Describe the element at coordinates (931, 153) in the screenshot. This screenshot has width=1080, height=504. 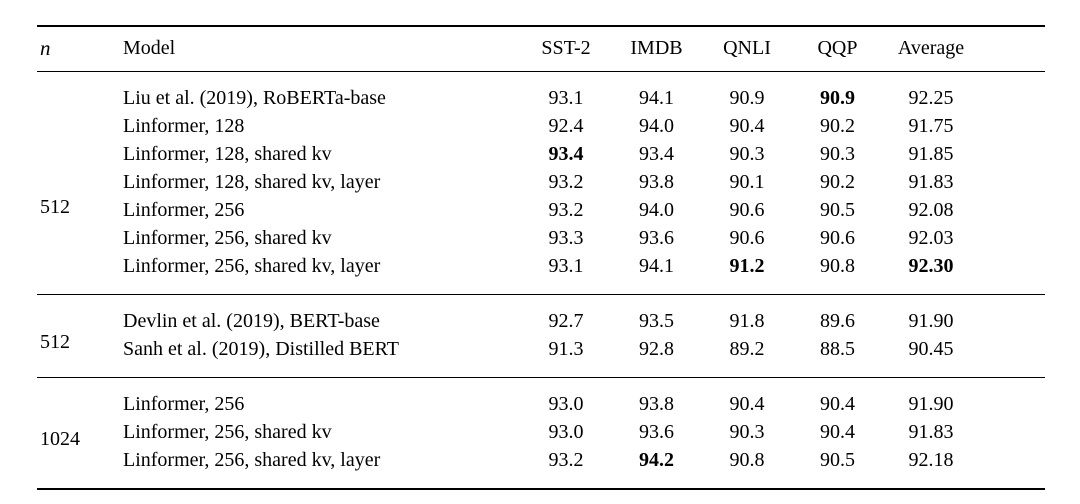
I see `metric-value: 91.85` at that location.